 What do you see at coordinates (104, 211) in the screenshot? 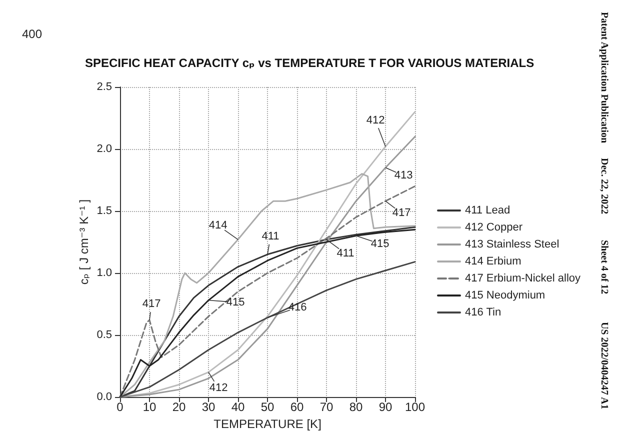
I see `y-tick-label: 1.5` at bounding box center [104, 211].